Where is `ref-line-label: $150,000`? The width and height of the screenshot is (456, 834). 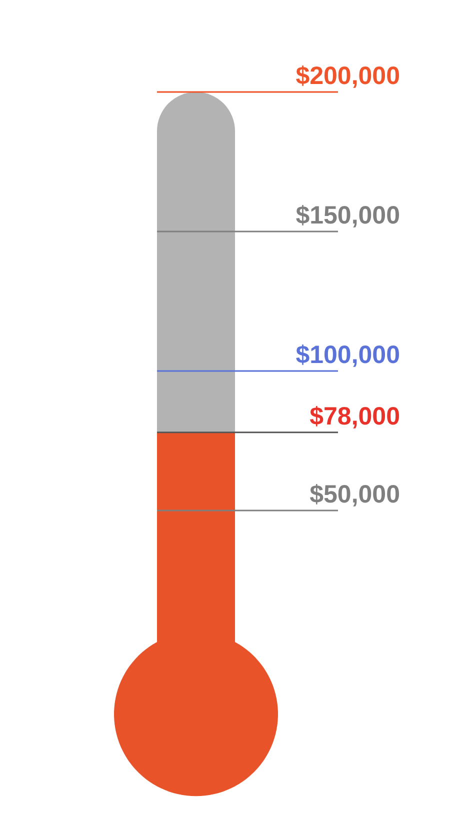 ref-line-label: $150,000 is located at coordinates (348, 216).